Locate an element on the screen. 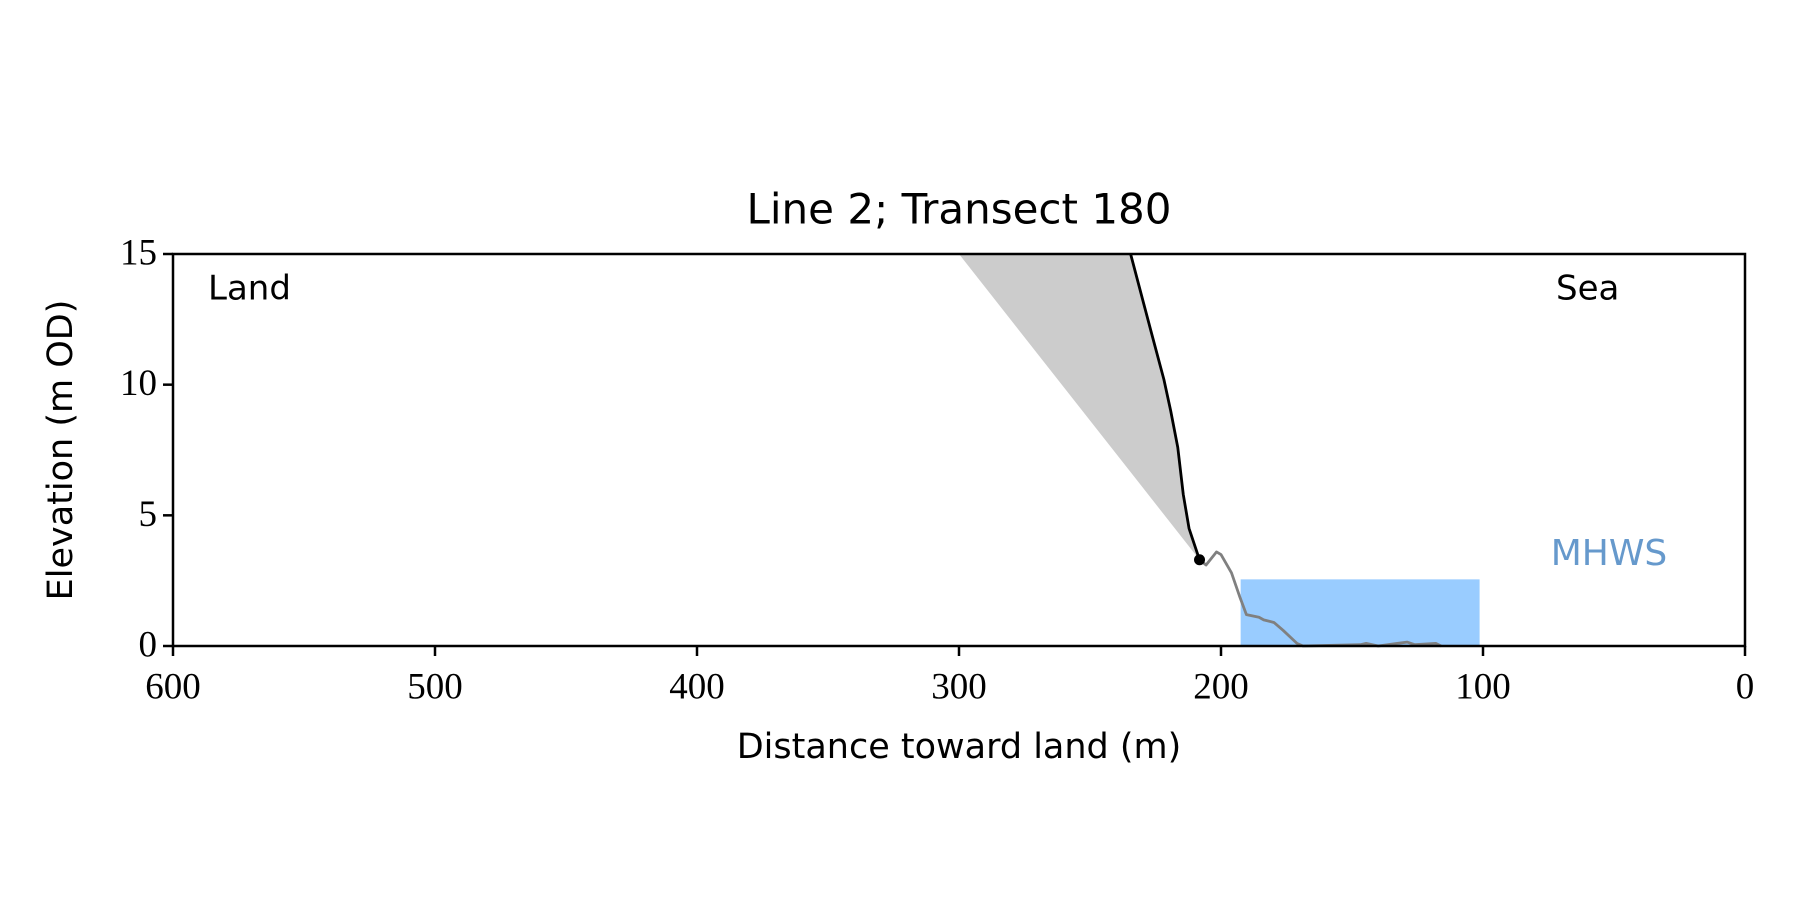 The width and height of the screenshot is (1800, 900). y-tick-label: 0 is located at coordinates (148, 644).